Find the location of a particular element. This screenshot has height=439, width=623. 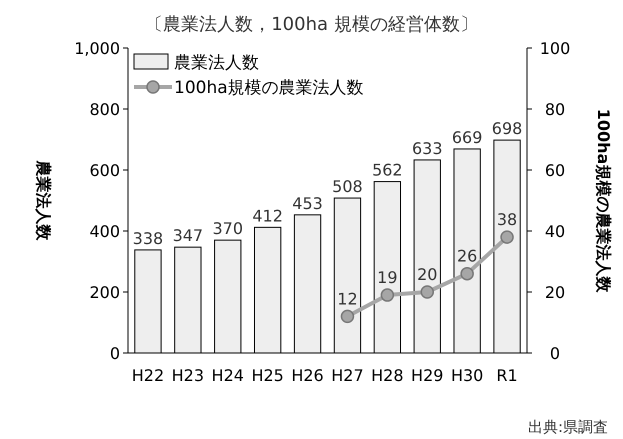

y-tick-label: 800 is located at coordinates (104, 109).